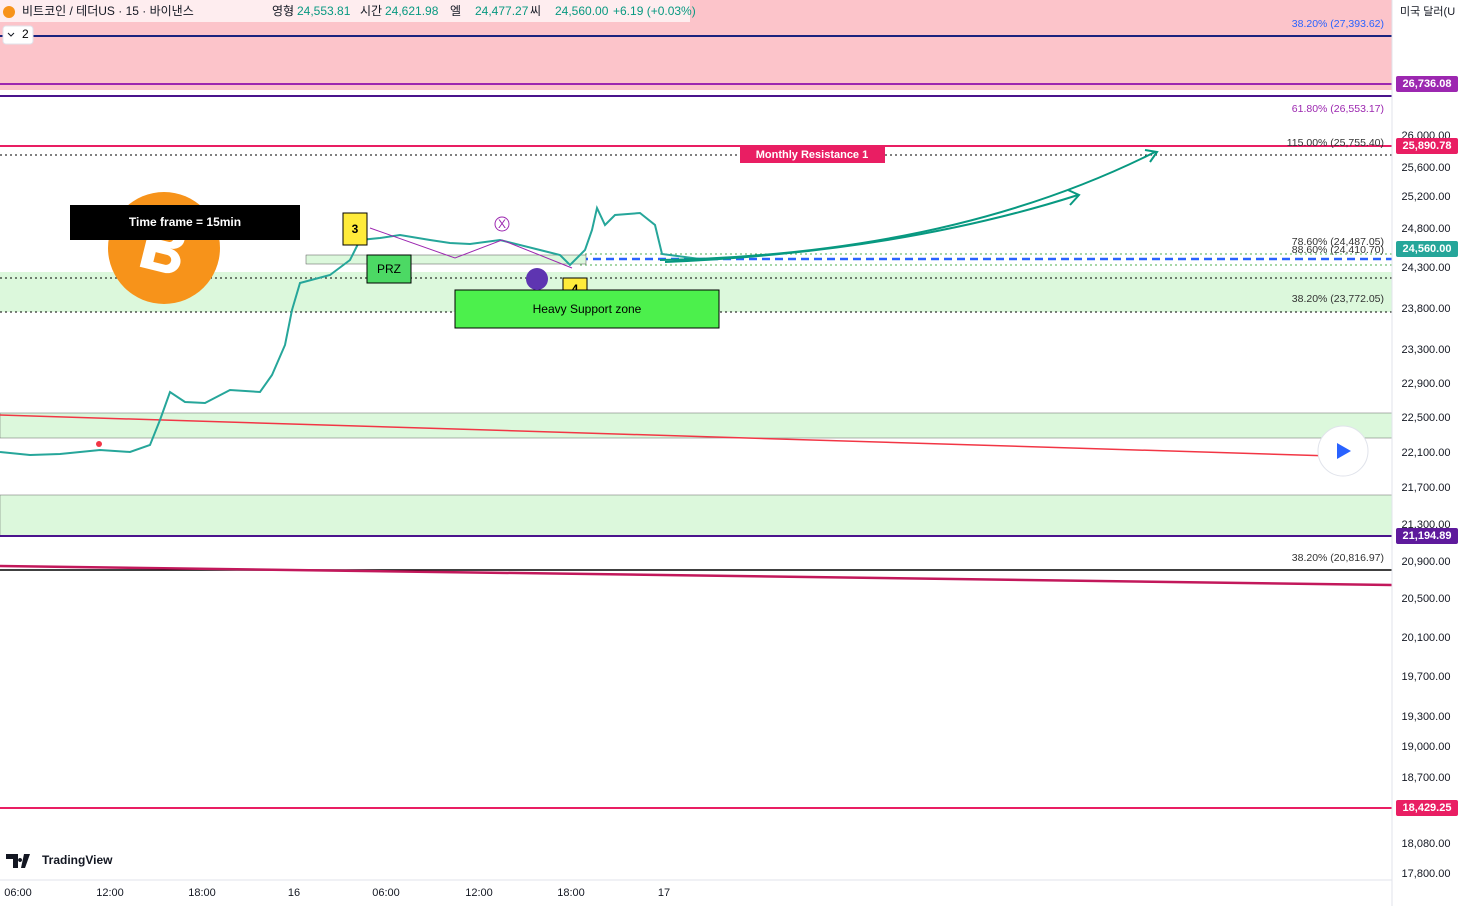  I want to click on fib-label: 38.20% (23,772.05), so click(1338, 299).